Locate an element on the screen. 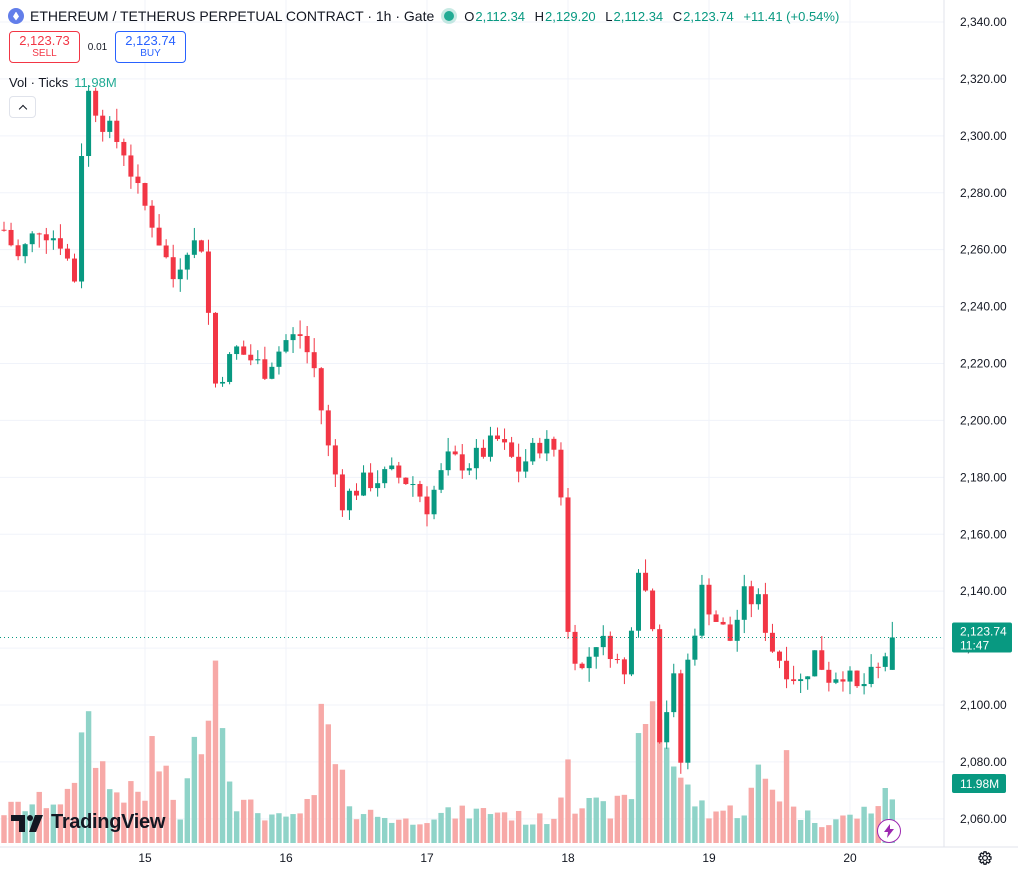 This screenshot has height=873, width=1018. buy-button: 2,123.74 BUY is located at coordinates (150, 47).